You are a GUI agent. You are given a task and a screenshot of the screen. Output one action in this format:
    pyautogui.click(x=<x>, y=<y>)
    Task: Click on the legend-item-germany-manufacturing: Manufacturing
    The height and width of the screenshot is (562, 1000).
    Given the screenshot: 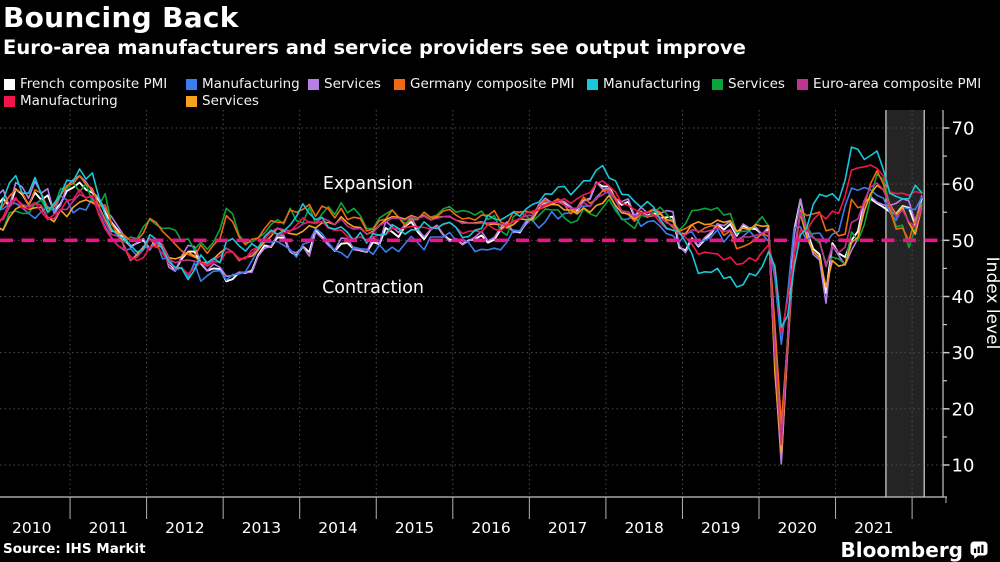 What is the action you would take?
    pyautogui.click(x=644, y=84)
    